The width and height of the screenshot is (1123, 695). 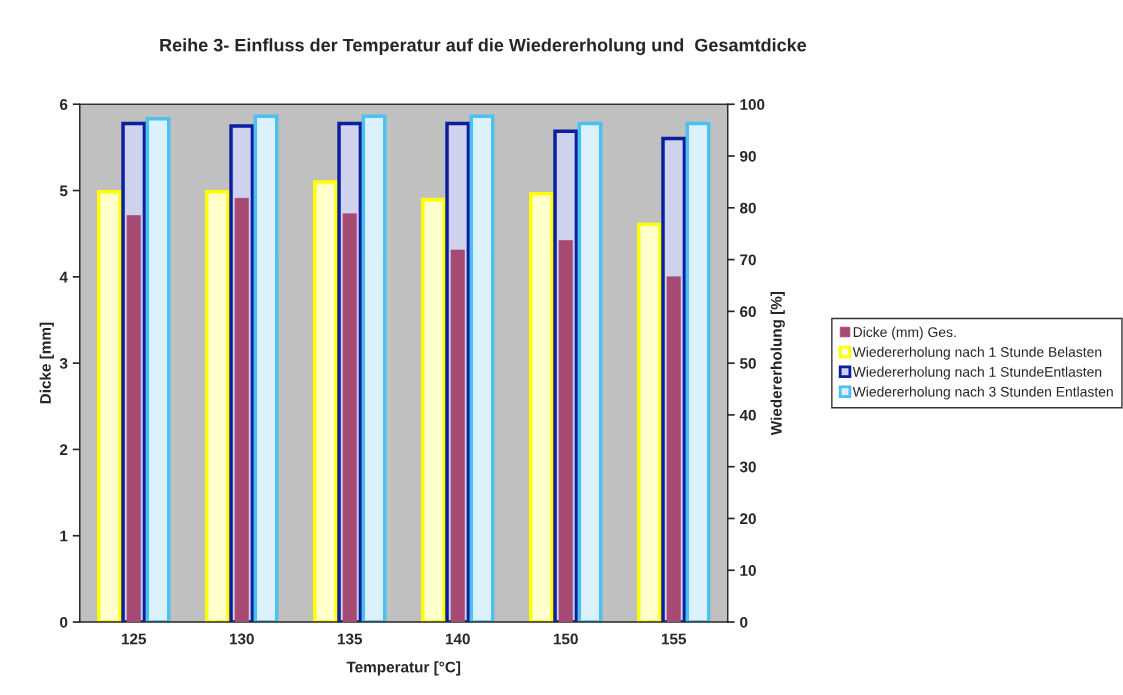 What do you see at coordinates (64, 536) in the screenshot?
I see `y-tick-label: 1` at bounding box center [64, 536].